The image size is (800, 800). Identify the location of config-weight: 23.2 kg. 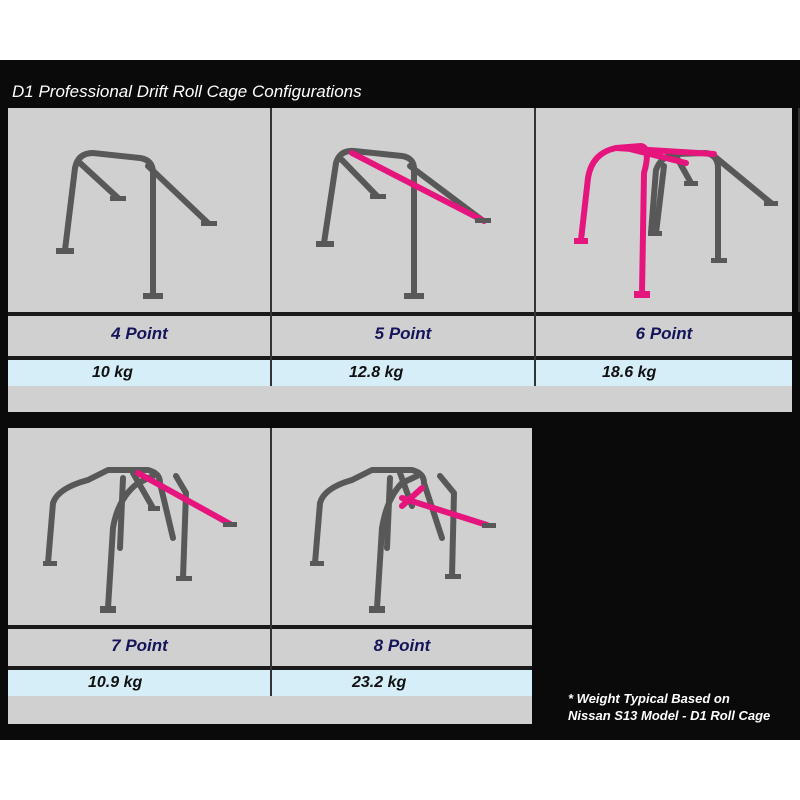
(379, 682).